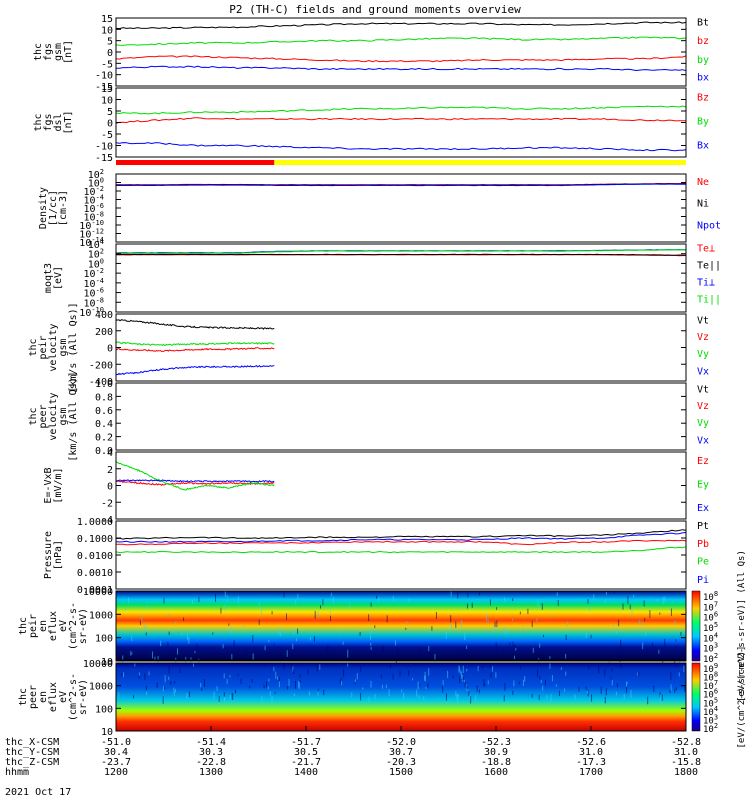  Describe the element at coordinates (703, 204) in the screenshot. I see `density-legend-ni: Ni` at that location.